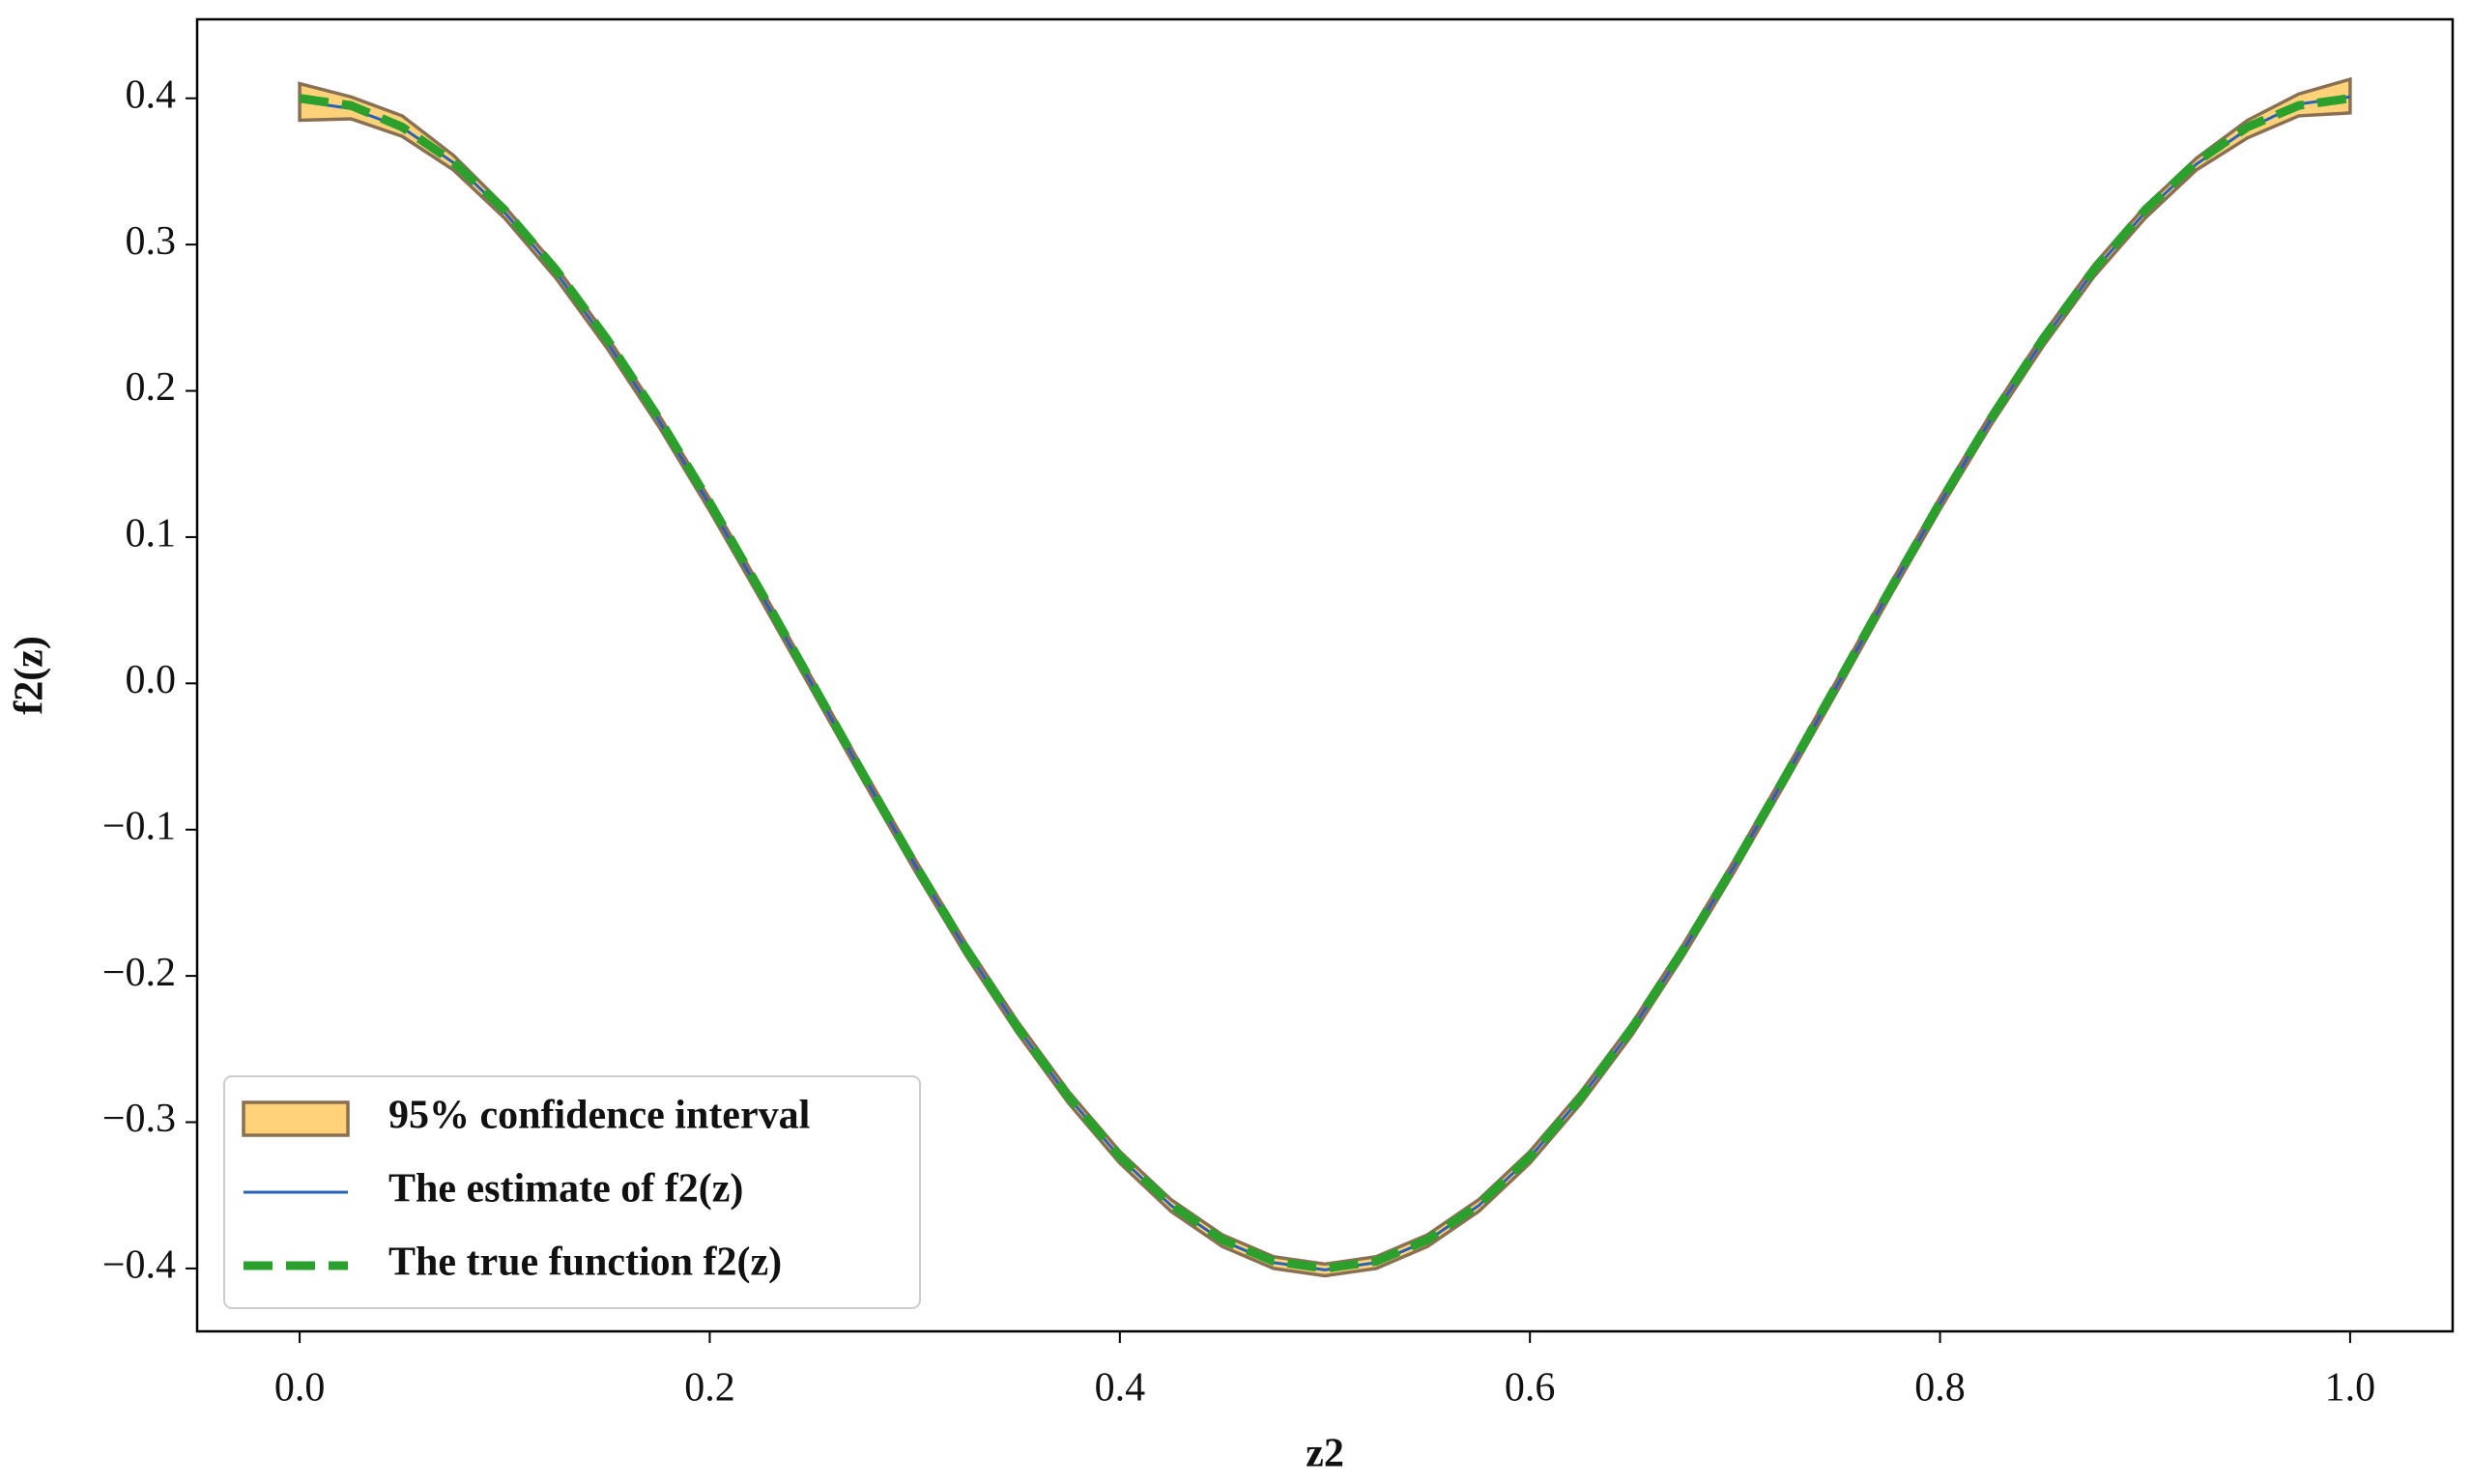 Image resolution: width=2471 pixels, height=1484 pixels. Describe the element at coordinates (139, 973) in the screenshot. I see `y-tick-label: −0.2` at that location.